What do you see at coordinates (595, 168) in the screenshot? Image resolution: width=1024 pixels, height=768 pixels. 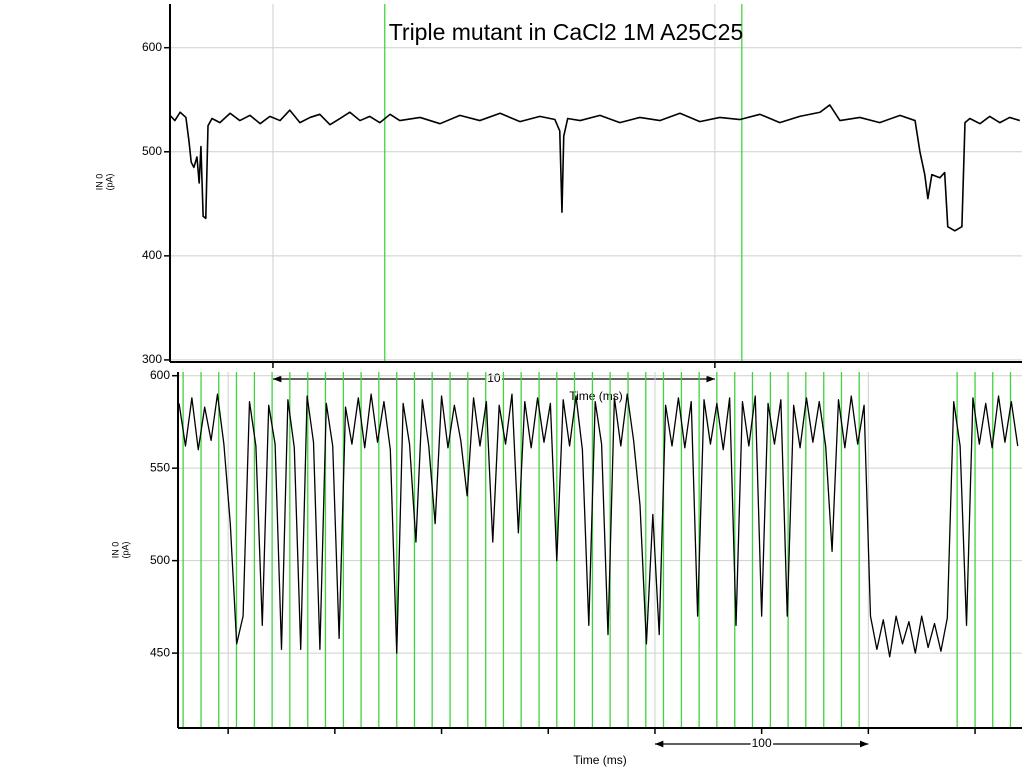 I see `trace-line` at bounding box center [595, 168].